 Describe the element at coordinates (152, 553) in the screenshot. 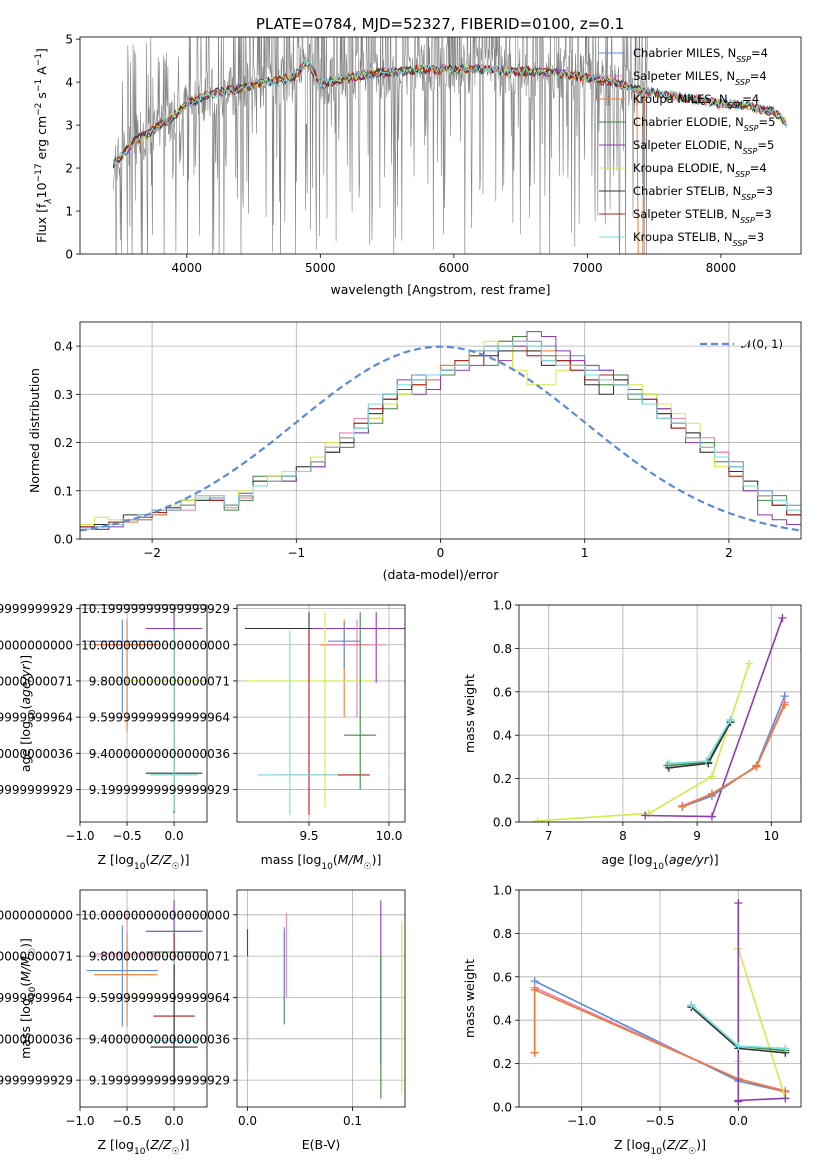

I see `x-tick-label: −2` at that location.